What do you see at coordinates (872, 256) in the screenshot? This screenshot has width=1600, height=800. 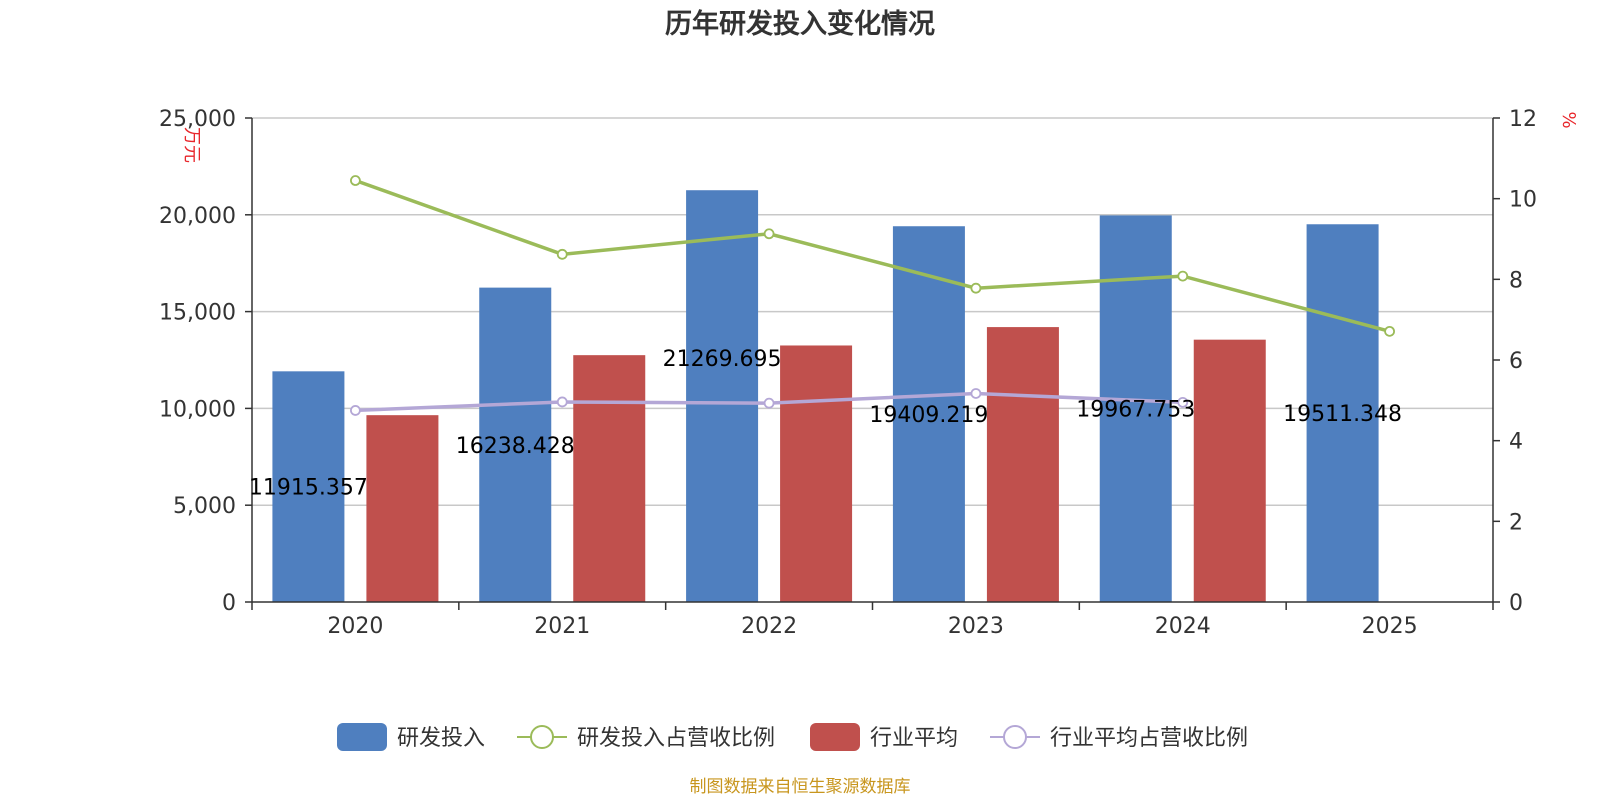 I see `series-line` at bounding box center [872, 256].